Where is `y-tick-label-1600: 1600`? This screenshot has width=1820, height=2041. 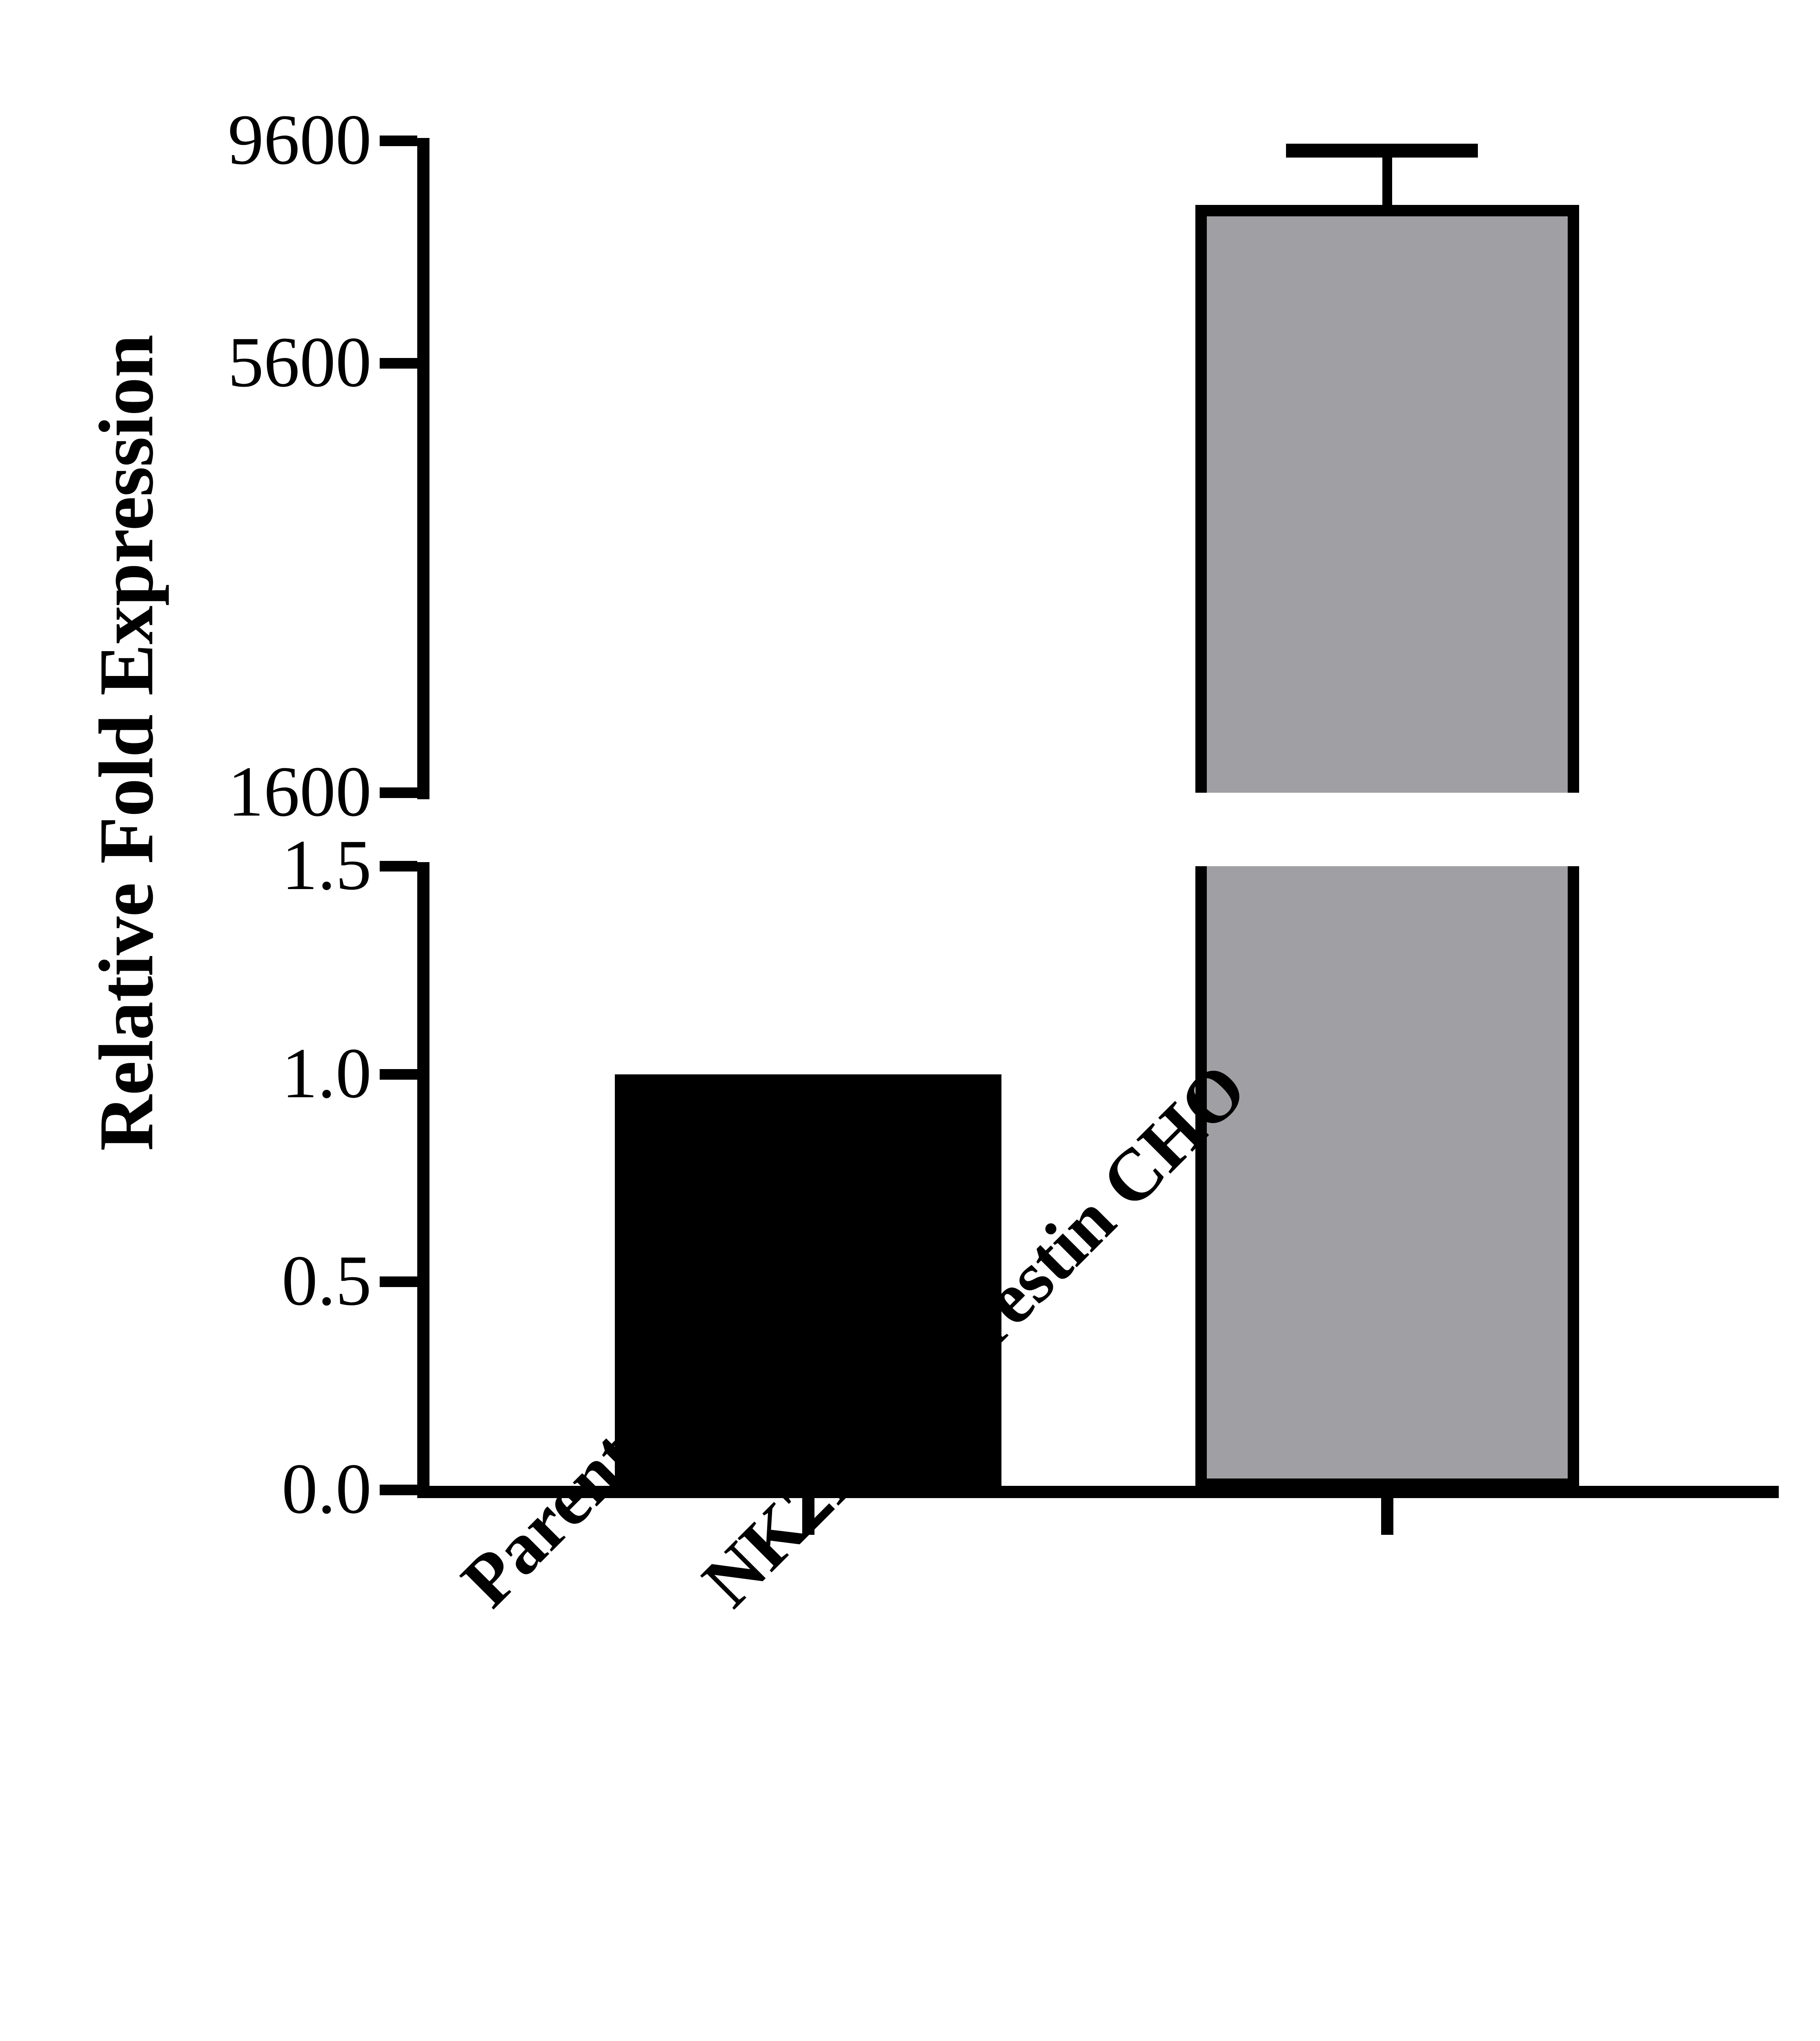 y-tick-label-1600: 1600 is located at coordinates (300, 792).